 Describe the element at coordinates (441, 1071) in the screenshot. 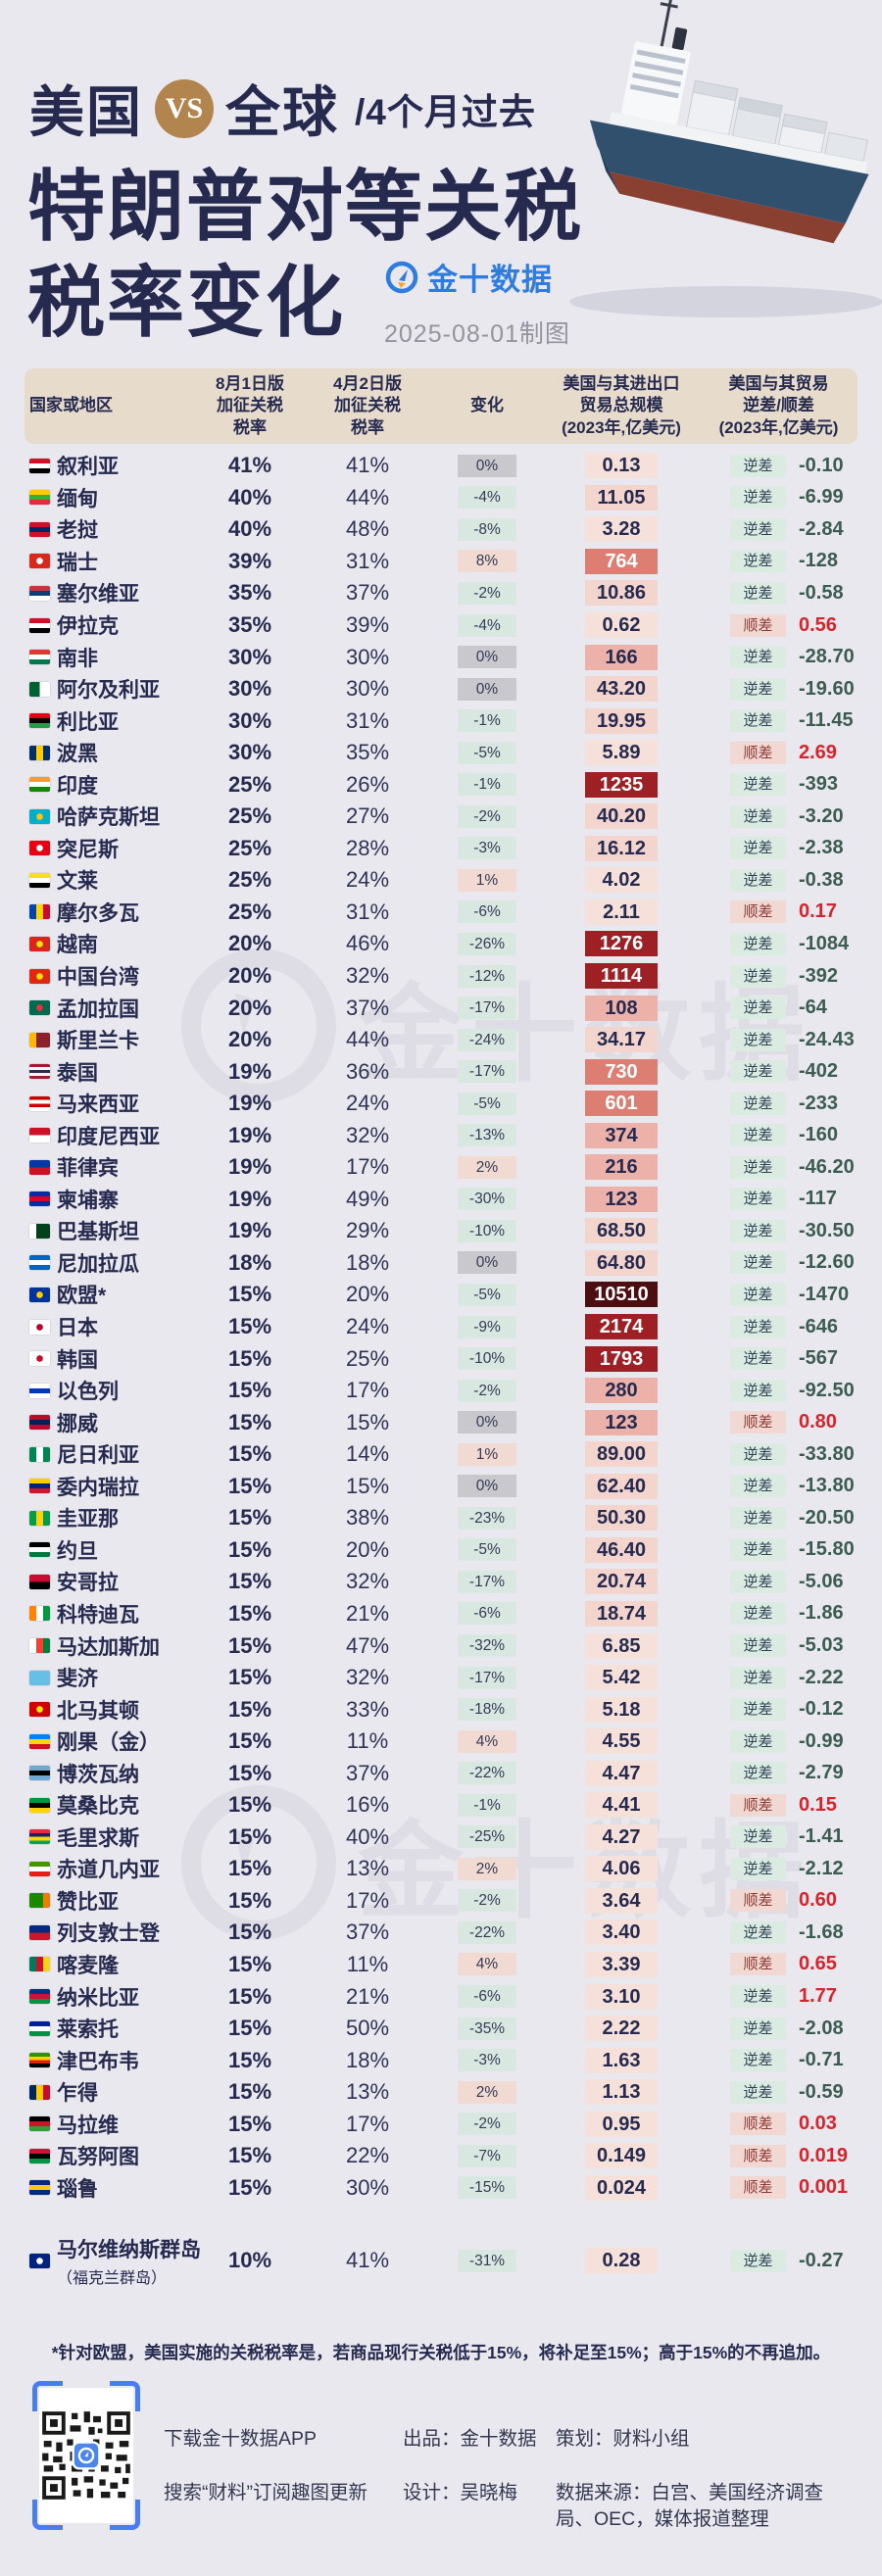

I see `table-row: 泰国 19% 36% -17% 730 逆差 -402` at that location.